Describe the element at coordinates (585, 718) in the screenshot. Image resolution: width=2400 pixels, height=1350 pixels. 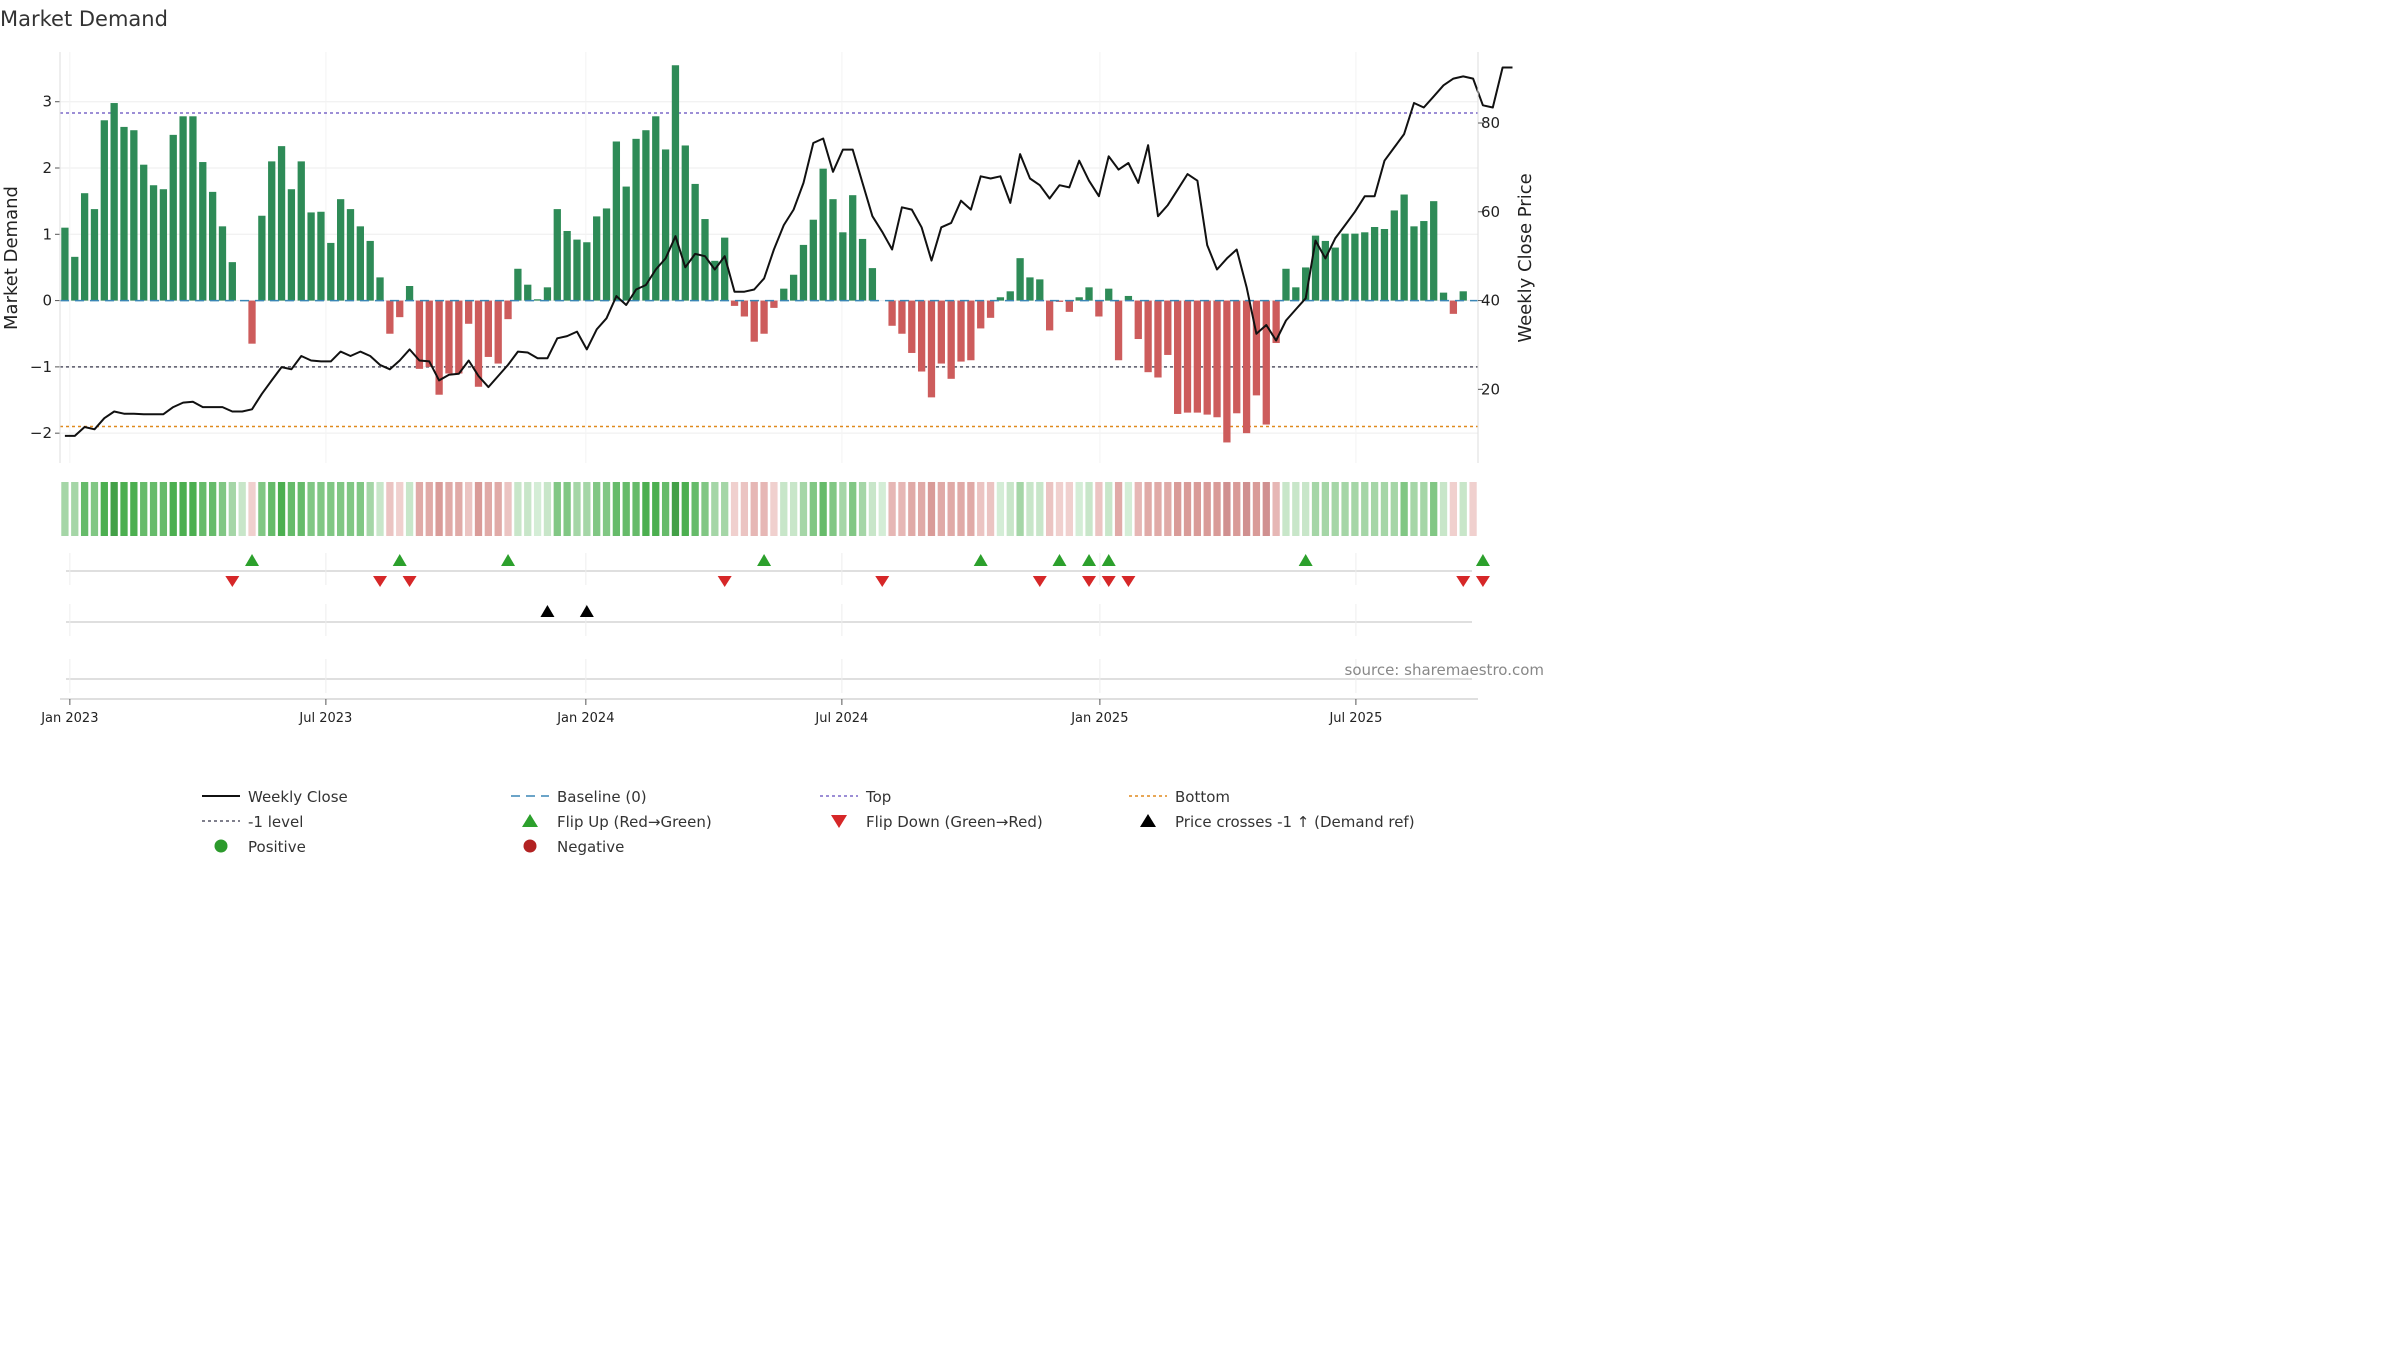
I see `x-tick-label: Jan 2024` at that location.